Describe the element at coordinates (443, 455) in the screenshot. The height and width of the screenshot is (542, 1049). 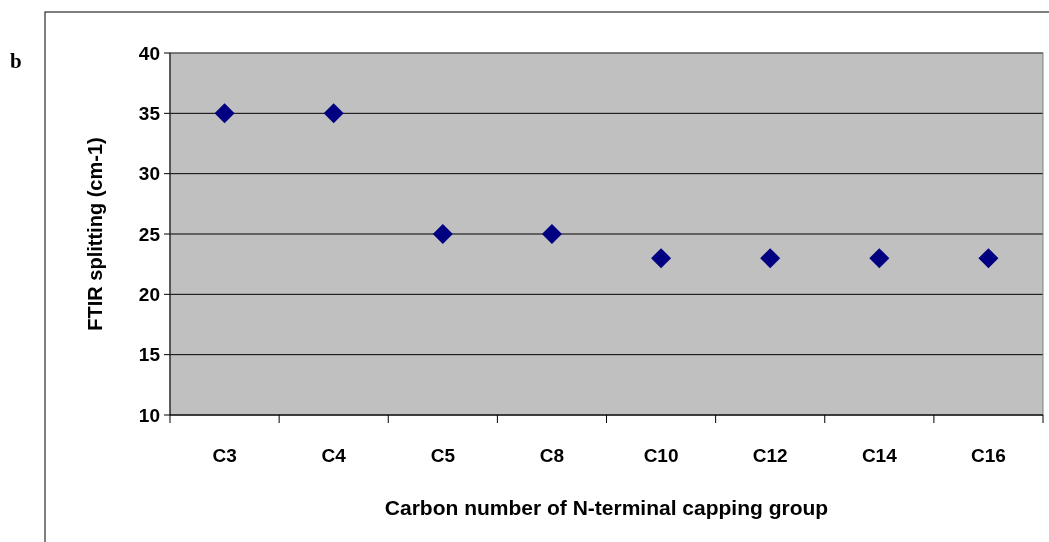
I see `x-tick-label: C5` at that location.